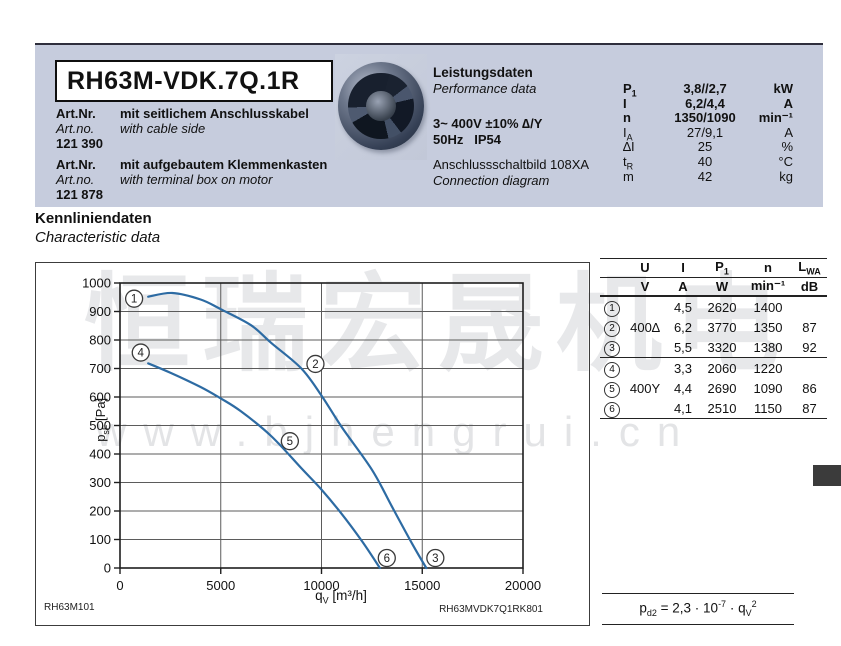 This screenshot has width=841, height=646. Describe the element at coordinates (487, 139) in the screenshot. I see `ip-rating: IP54` at that location.